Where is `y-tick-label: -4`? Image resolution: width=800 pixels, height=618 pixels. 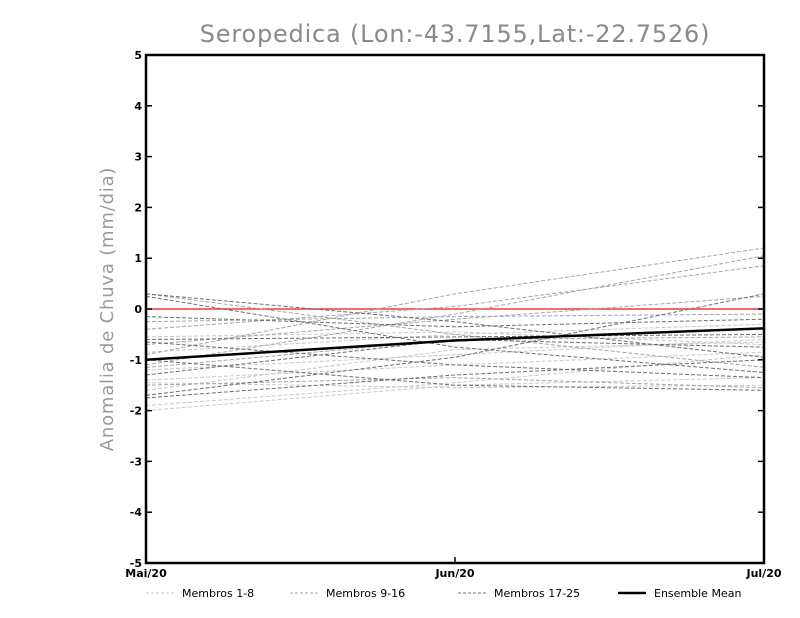 y-tick-label: -4 is located at coordinates (136, 512).